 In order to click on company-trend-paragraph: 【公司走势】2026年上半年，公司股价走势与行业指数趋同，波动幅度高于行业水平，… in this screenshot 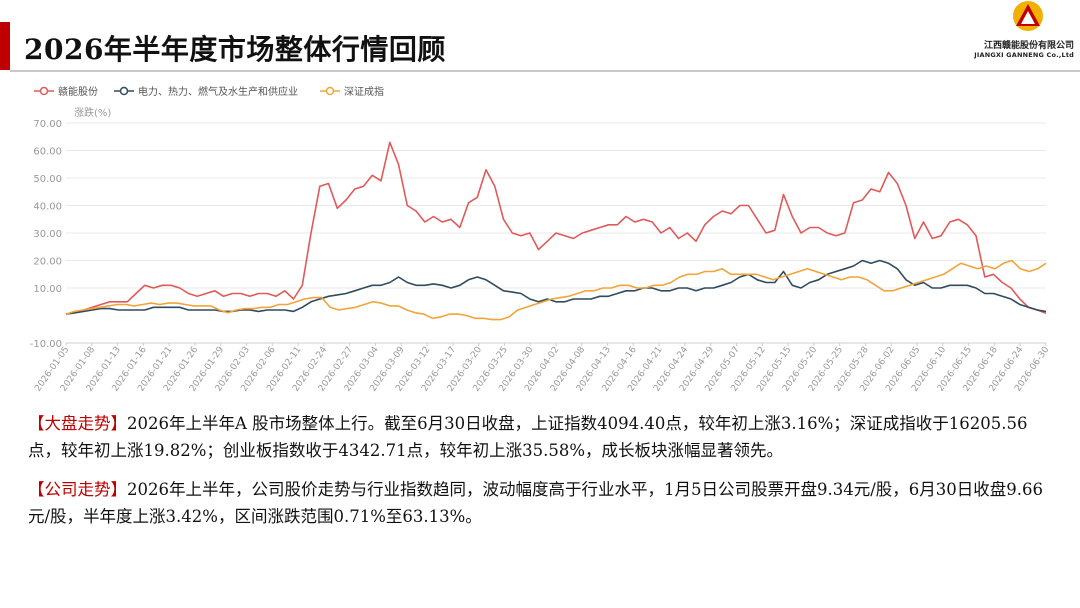, I will do `click(543, 503)`.